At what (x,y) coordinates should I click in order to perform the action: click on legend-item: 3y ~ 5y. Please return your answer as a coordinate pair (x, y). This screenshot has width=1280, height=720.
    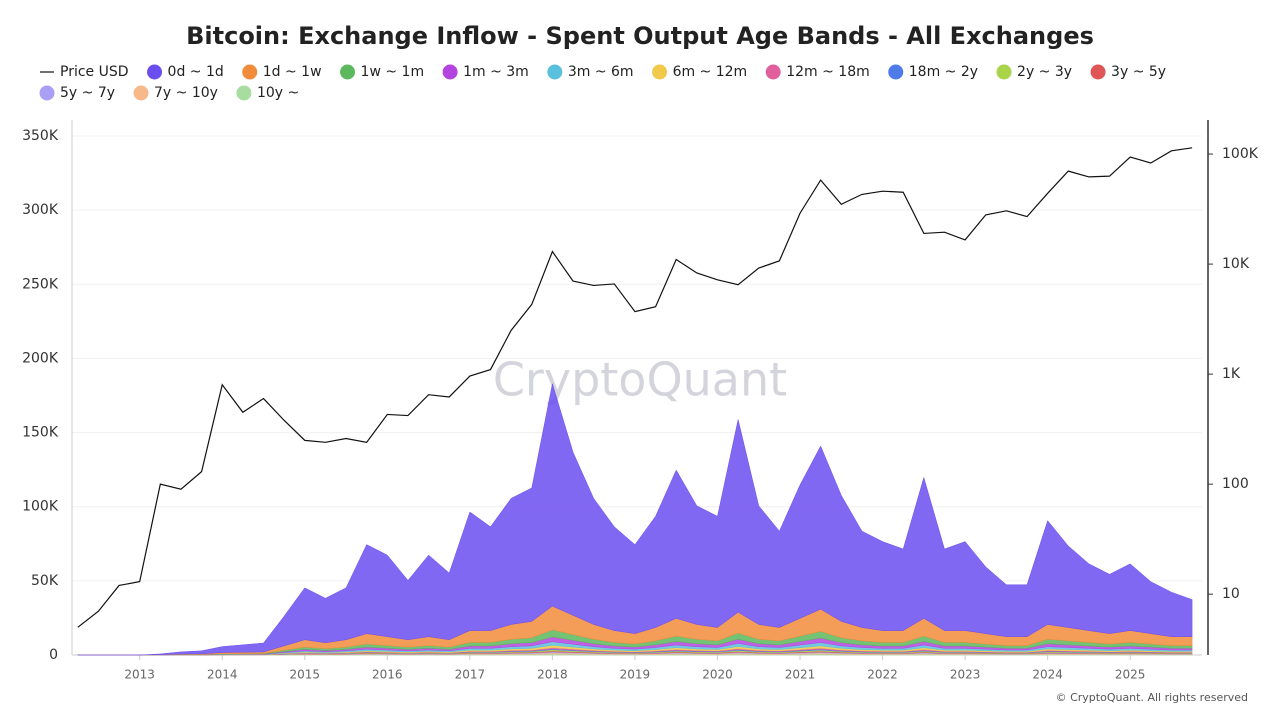
    Looking at the image, I should click on (1128, 72).